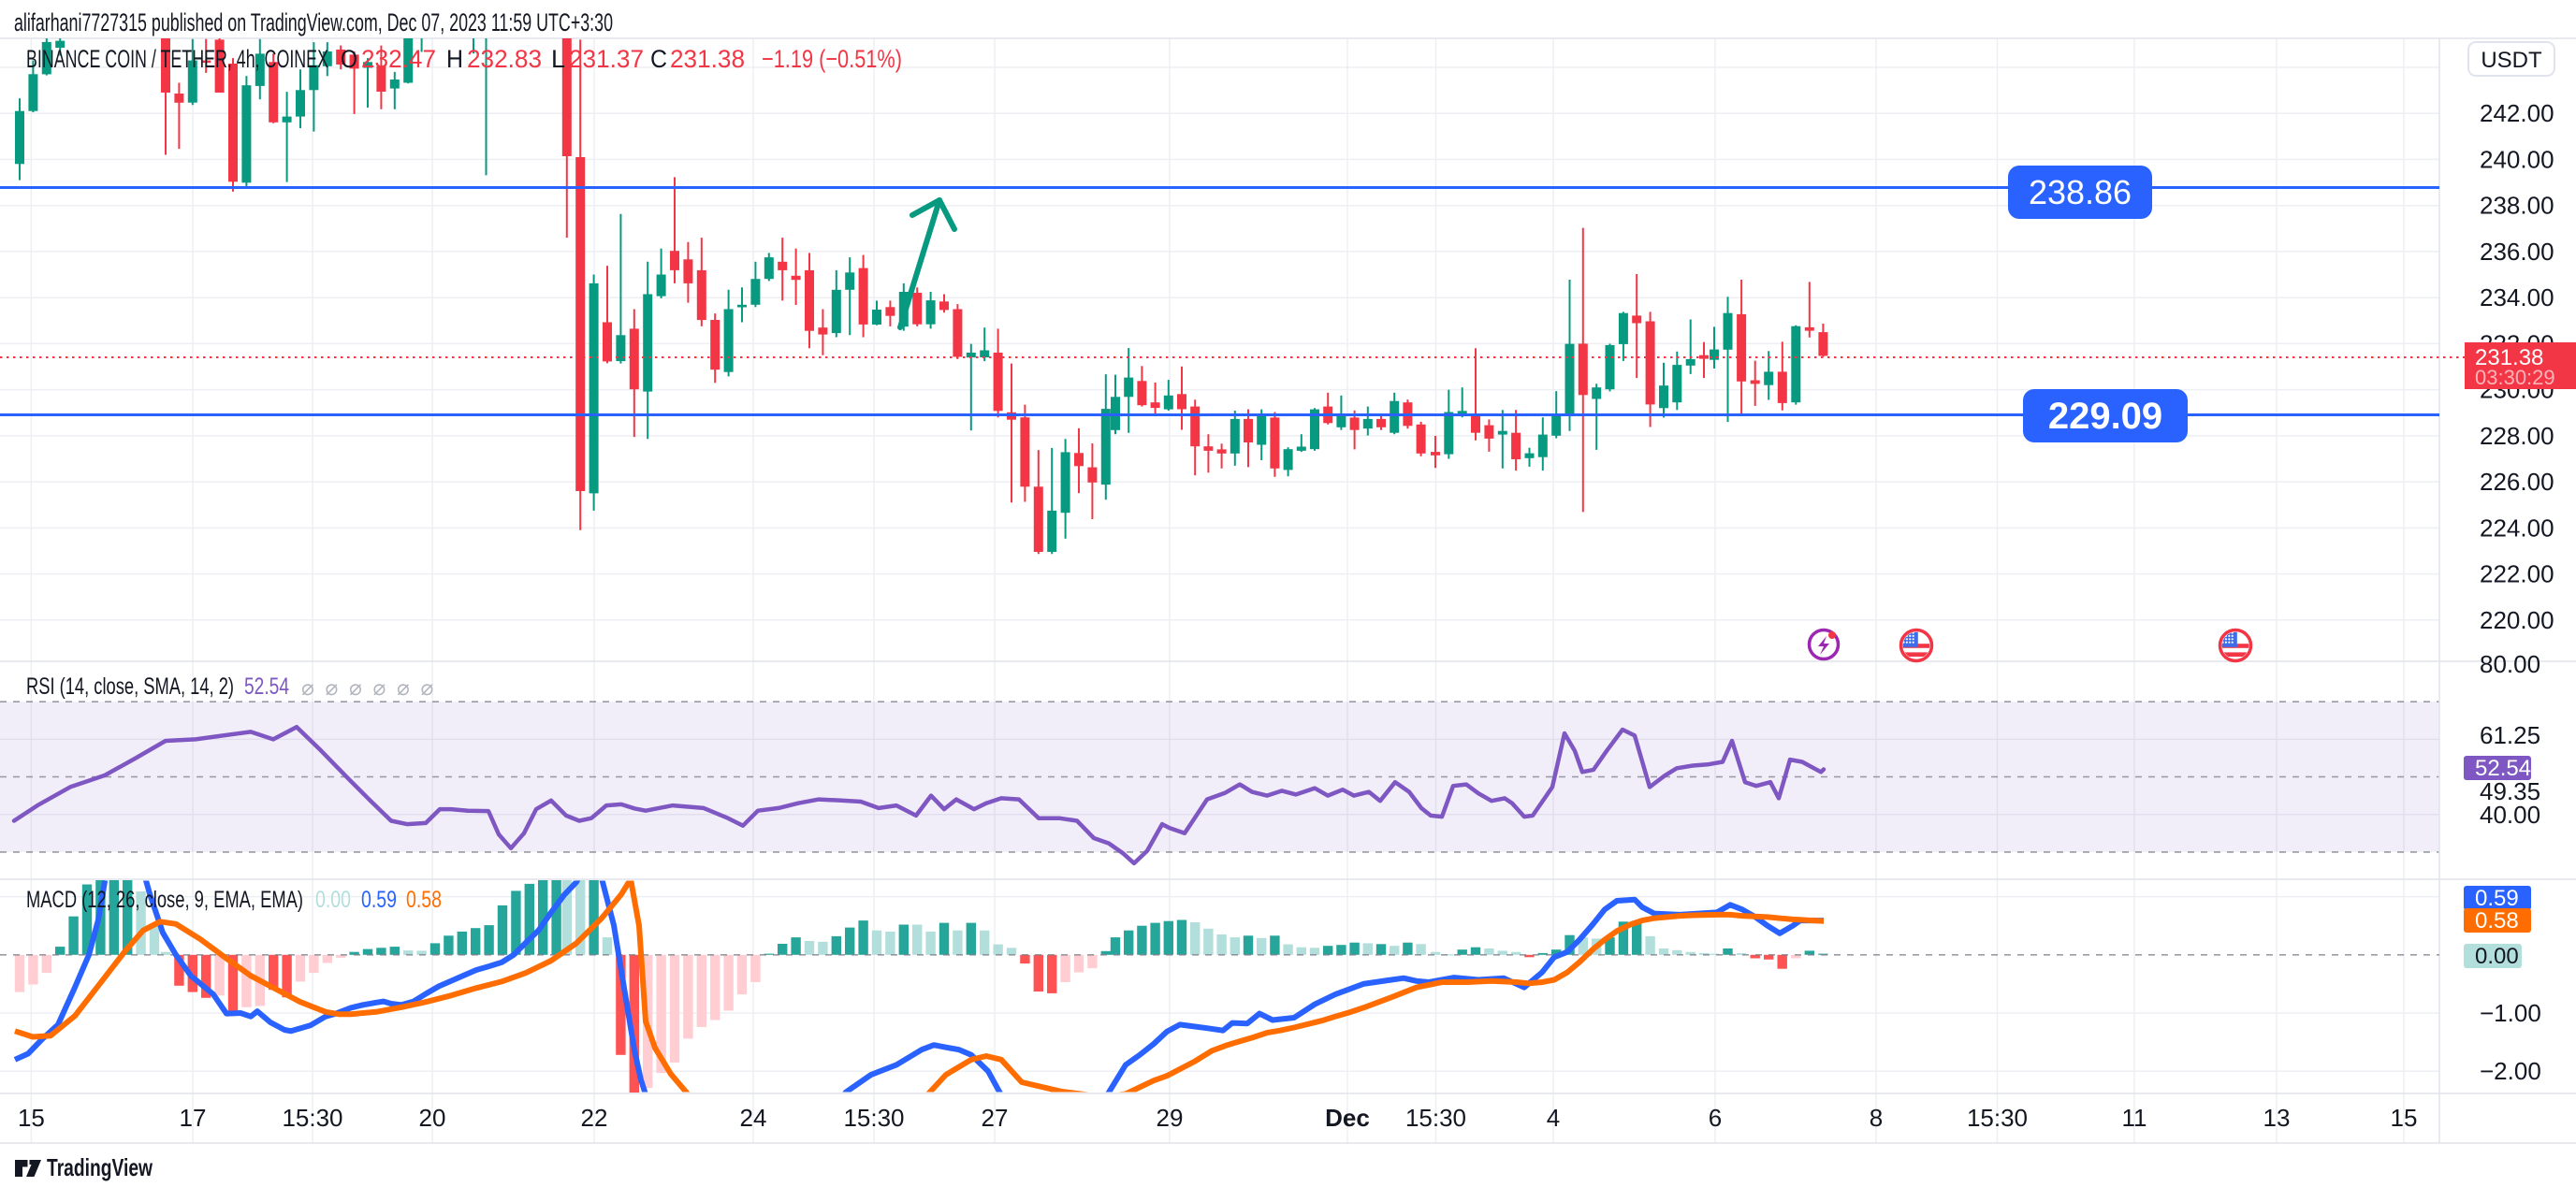  What do you see at coordinates (2517, 436) in the screenshot?
I see `svg-text: 228.00` at bounding box center [2517, 436].